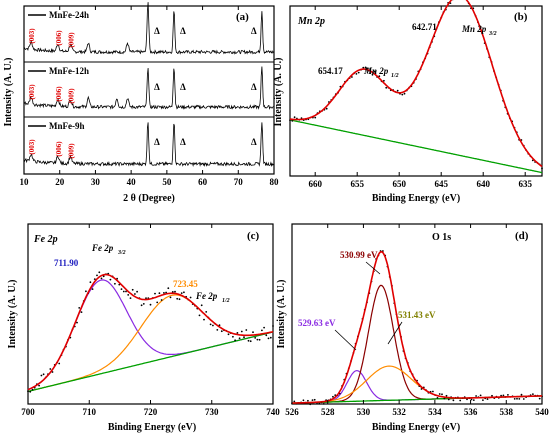 This screenshot has width=550, height=438. What do you see at coordinates (206, 296) in the screenshot?
I see `orbital-label: Fe 2p` at bounding box center [206, 296].